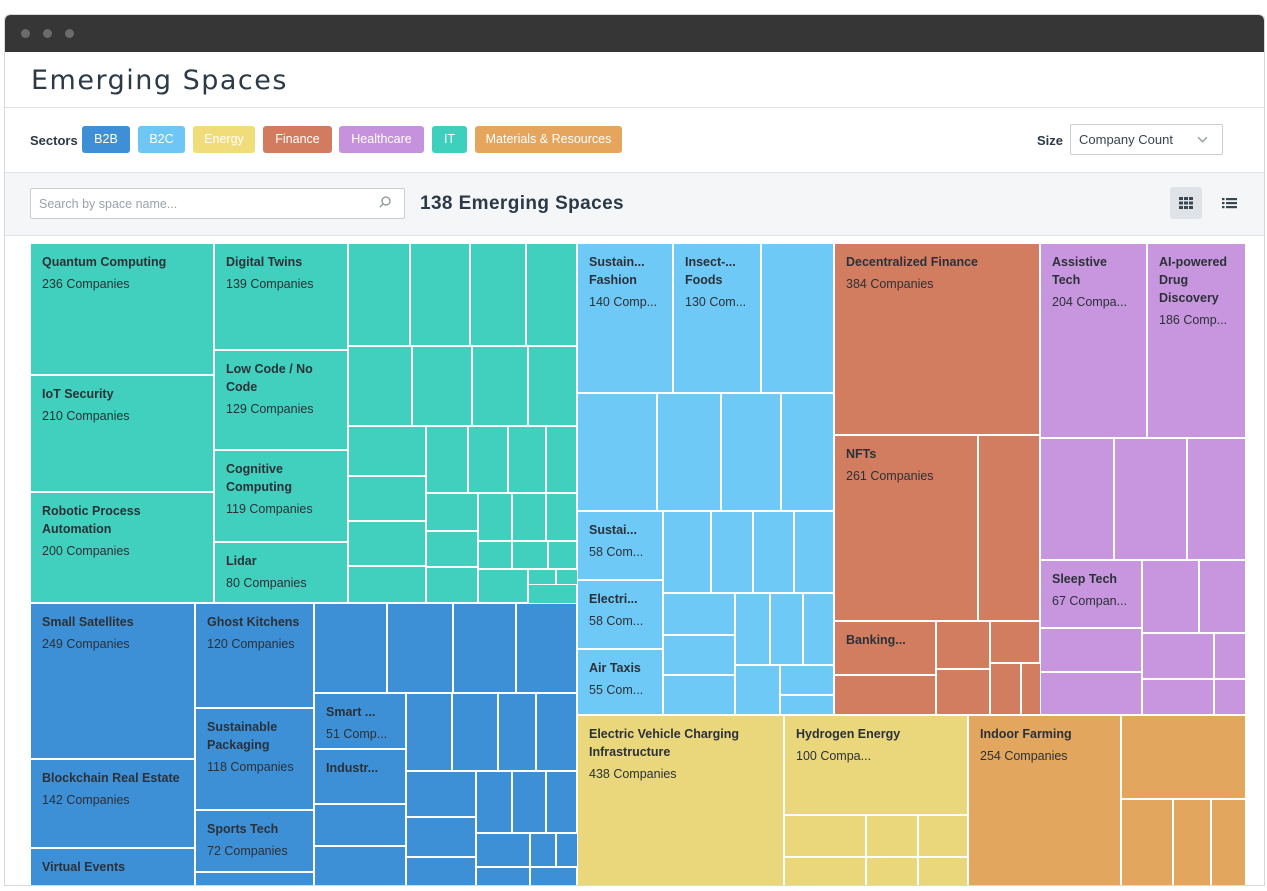 The width and height of the screenshot is (1267, 891). Describe the element at coordinates (1044, 800) in the screenshot. I see `treemap-tile-indoor-farming: Indoor Farming 254 Companies` at that location.